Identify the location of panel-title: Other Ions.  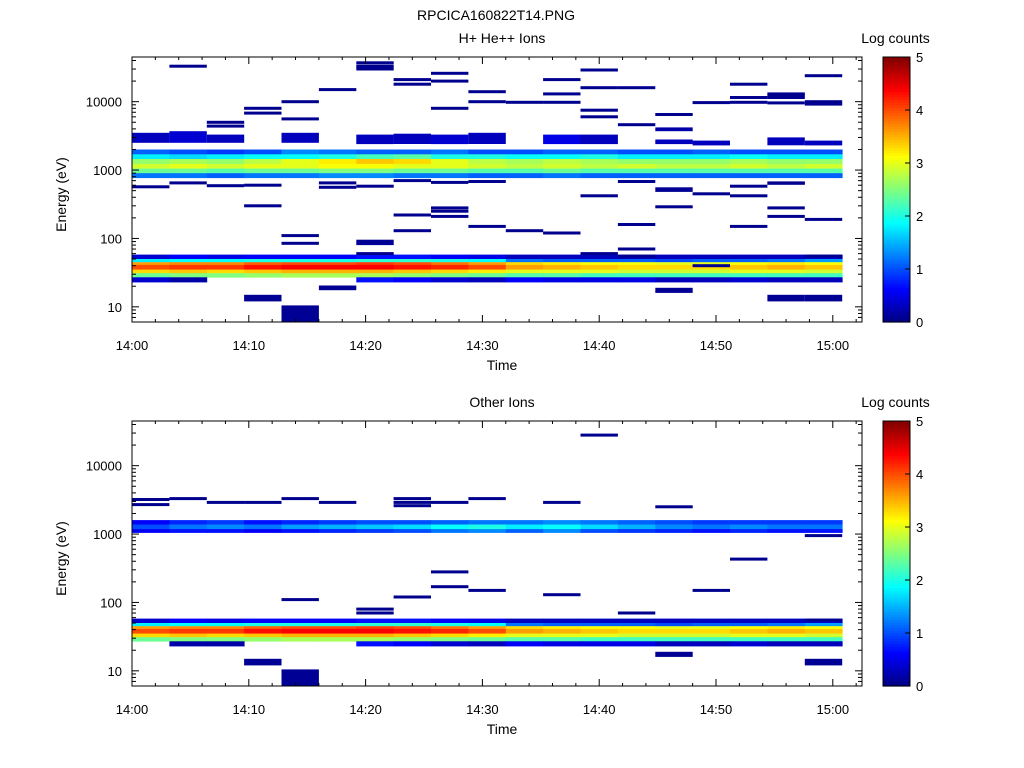
(501, 402).